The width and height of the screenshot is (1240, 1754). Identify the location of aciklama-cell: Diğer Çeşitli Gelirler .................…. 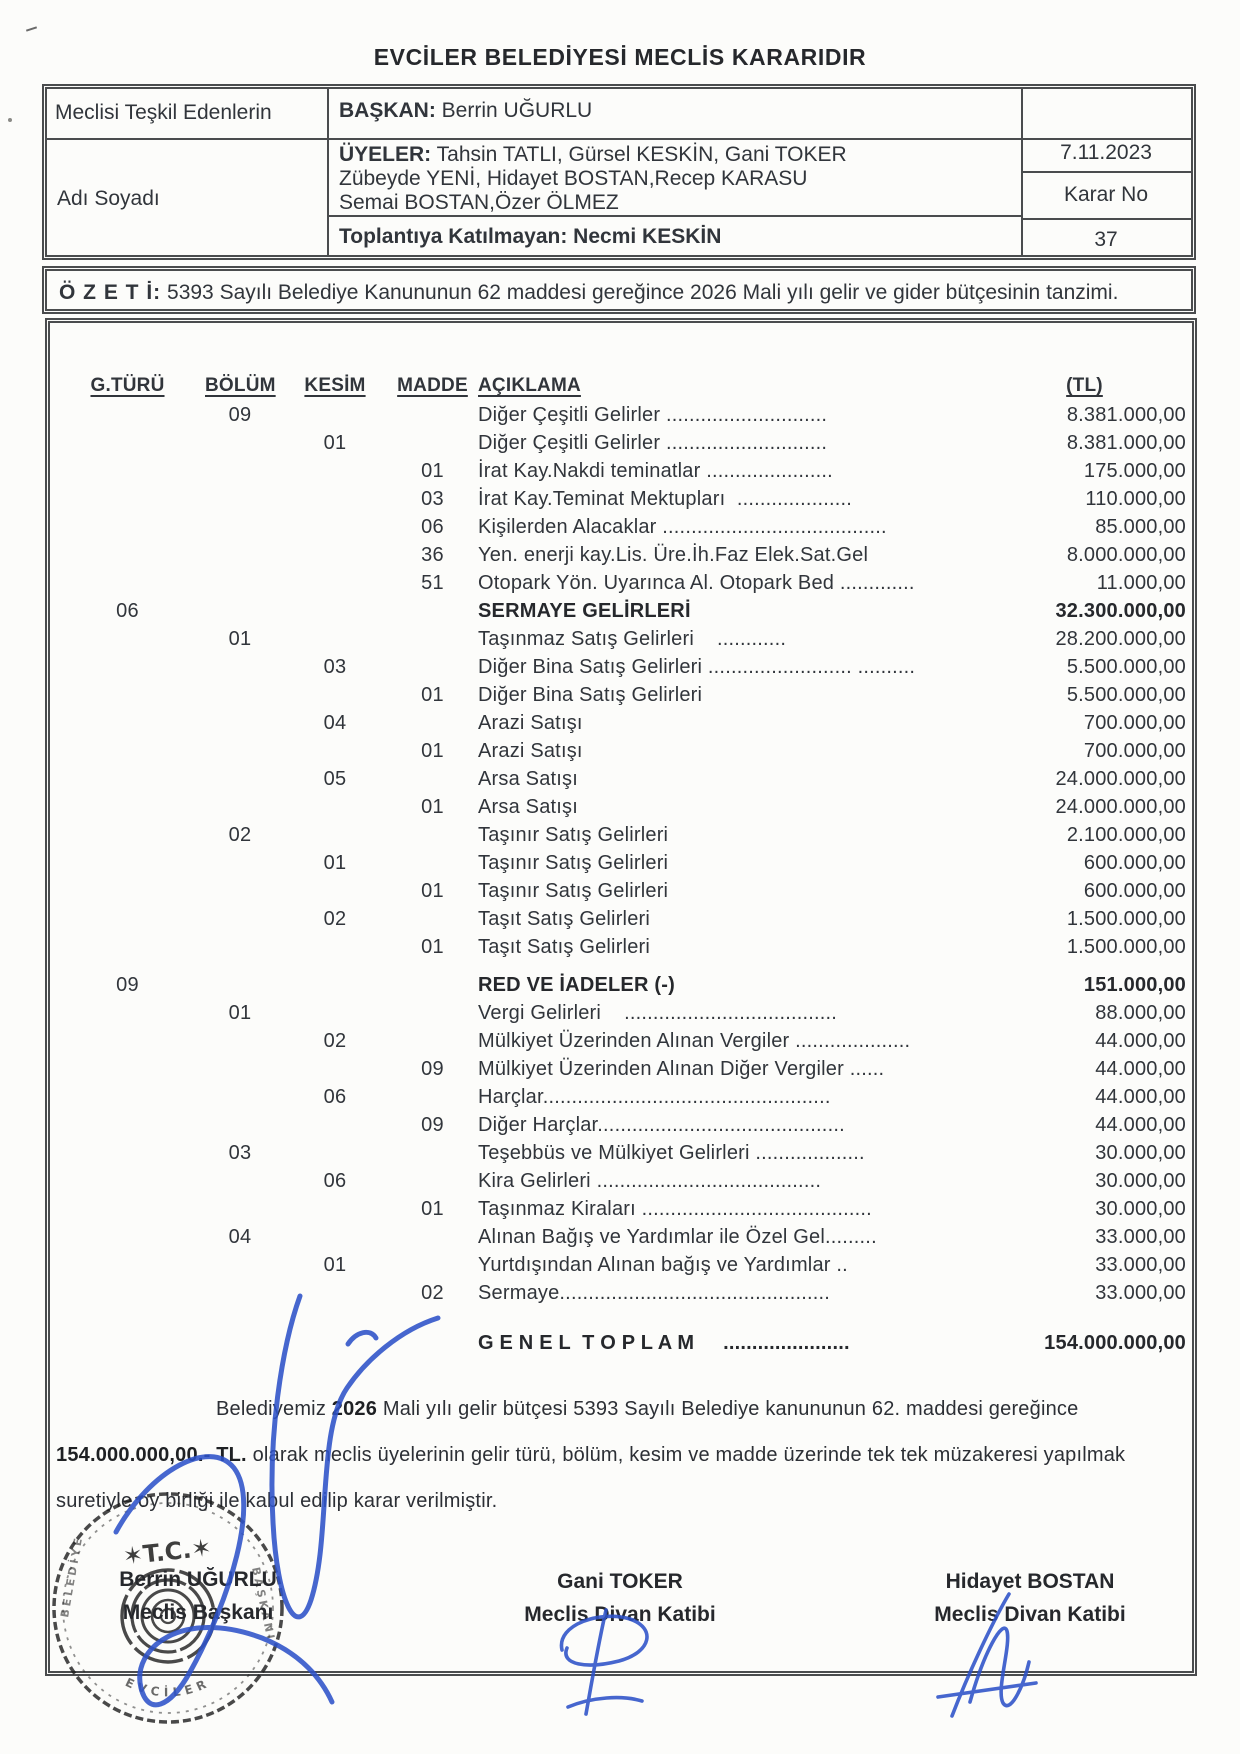
(653, 442).